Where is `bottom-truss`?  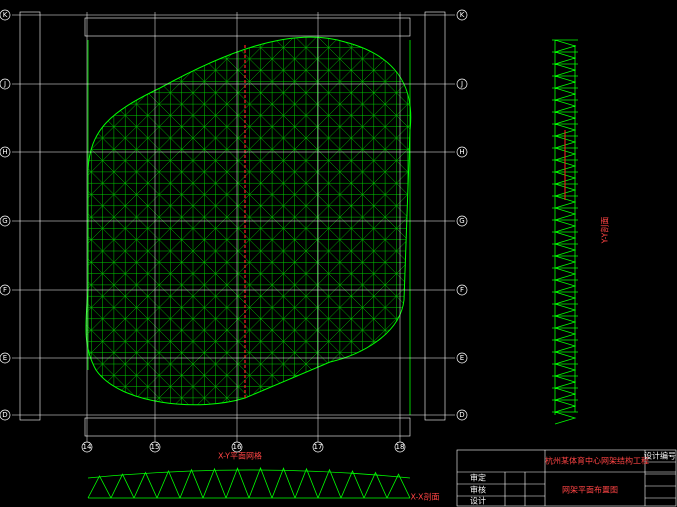 bottom-truss is located at coordinates (249, 482).